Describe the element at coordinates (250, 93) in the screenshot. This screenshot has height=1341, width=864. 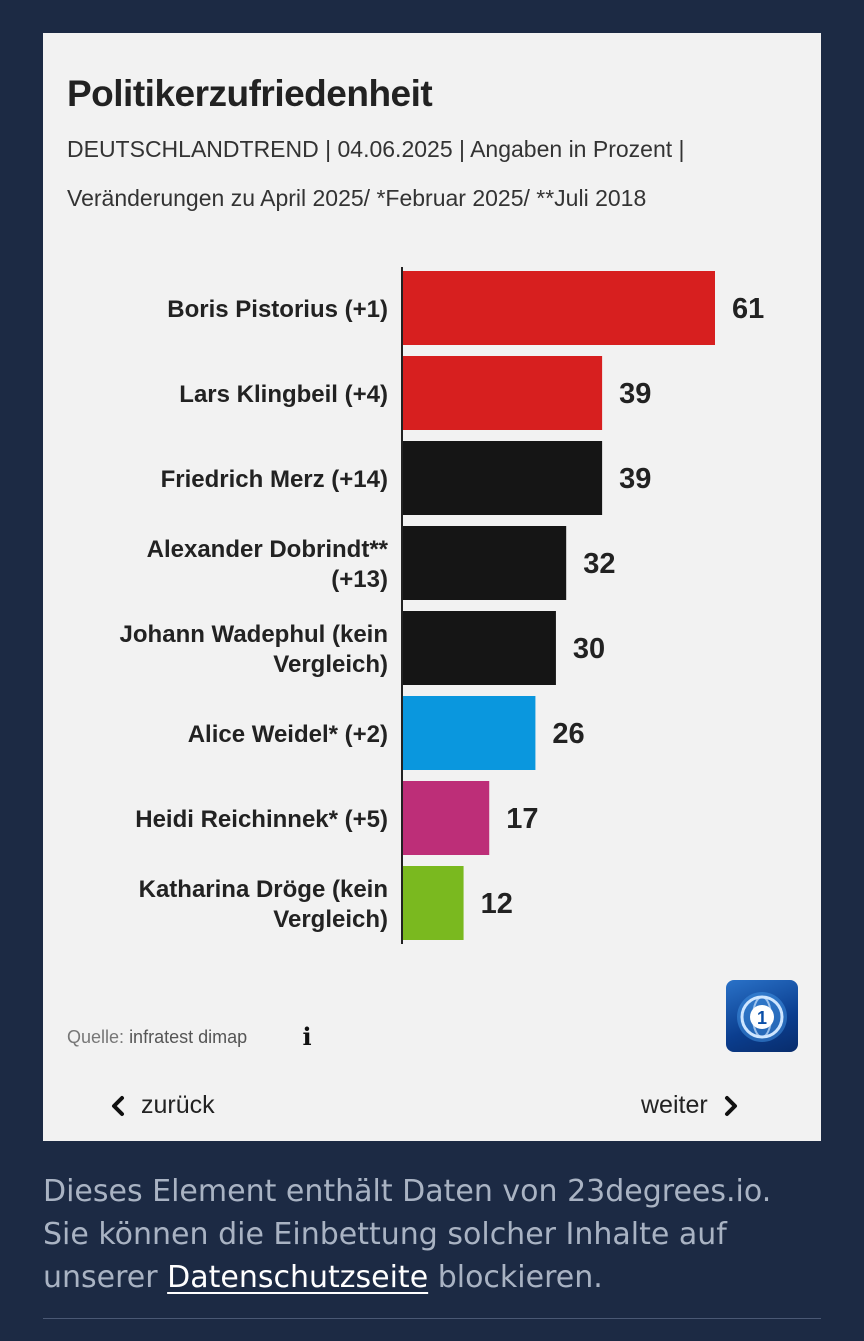
I see `chart-title: Politikerzufriedenheit` at that location.